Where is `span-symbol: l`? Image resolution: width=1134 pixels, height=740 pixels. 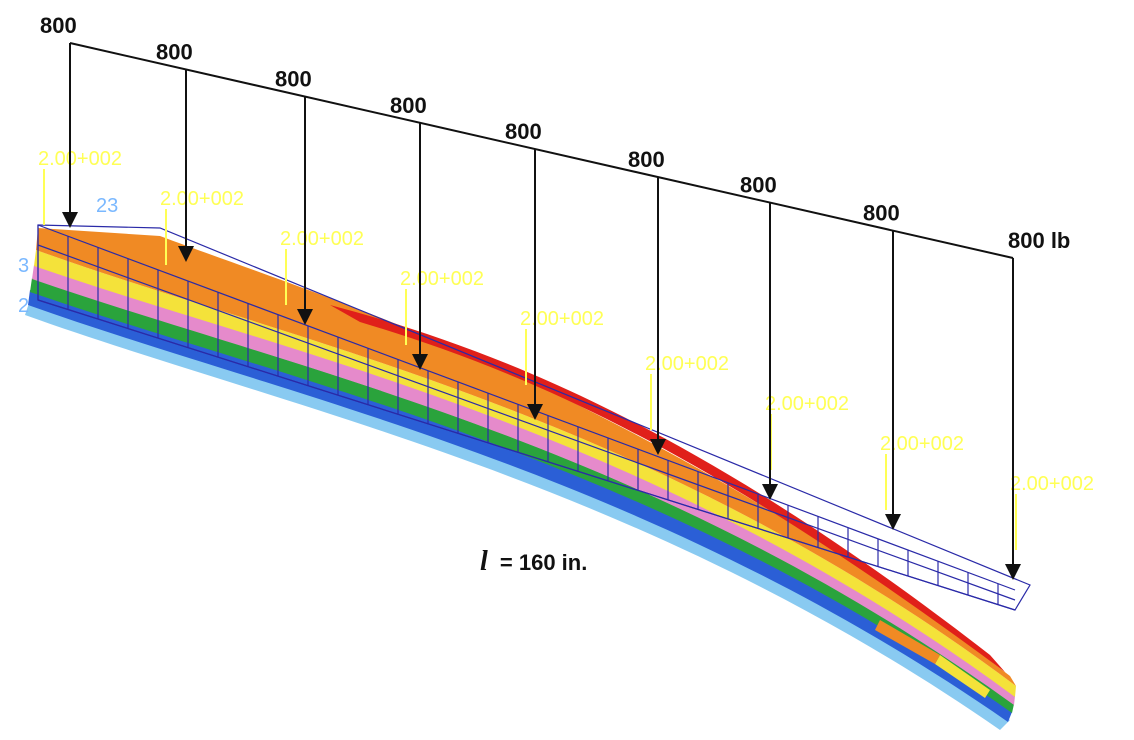 span-symbol: l is located at coordinates (484, 561).